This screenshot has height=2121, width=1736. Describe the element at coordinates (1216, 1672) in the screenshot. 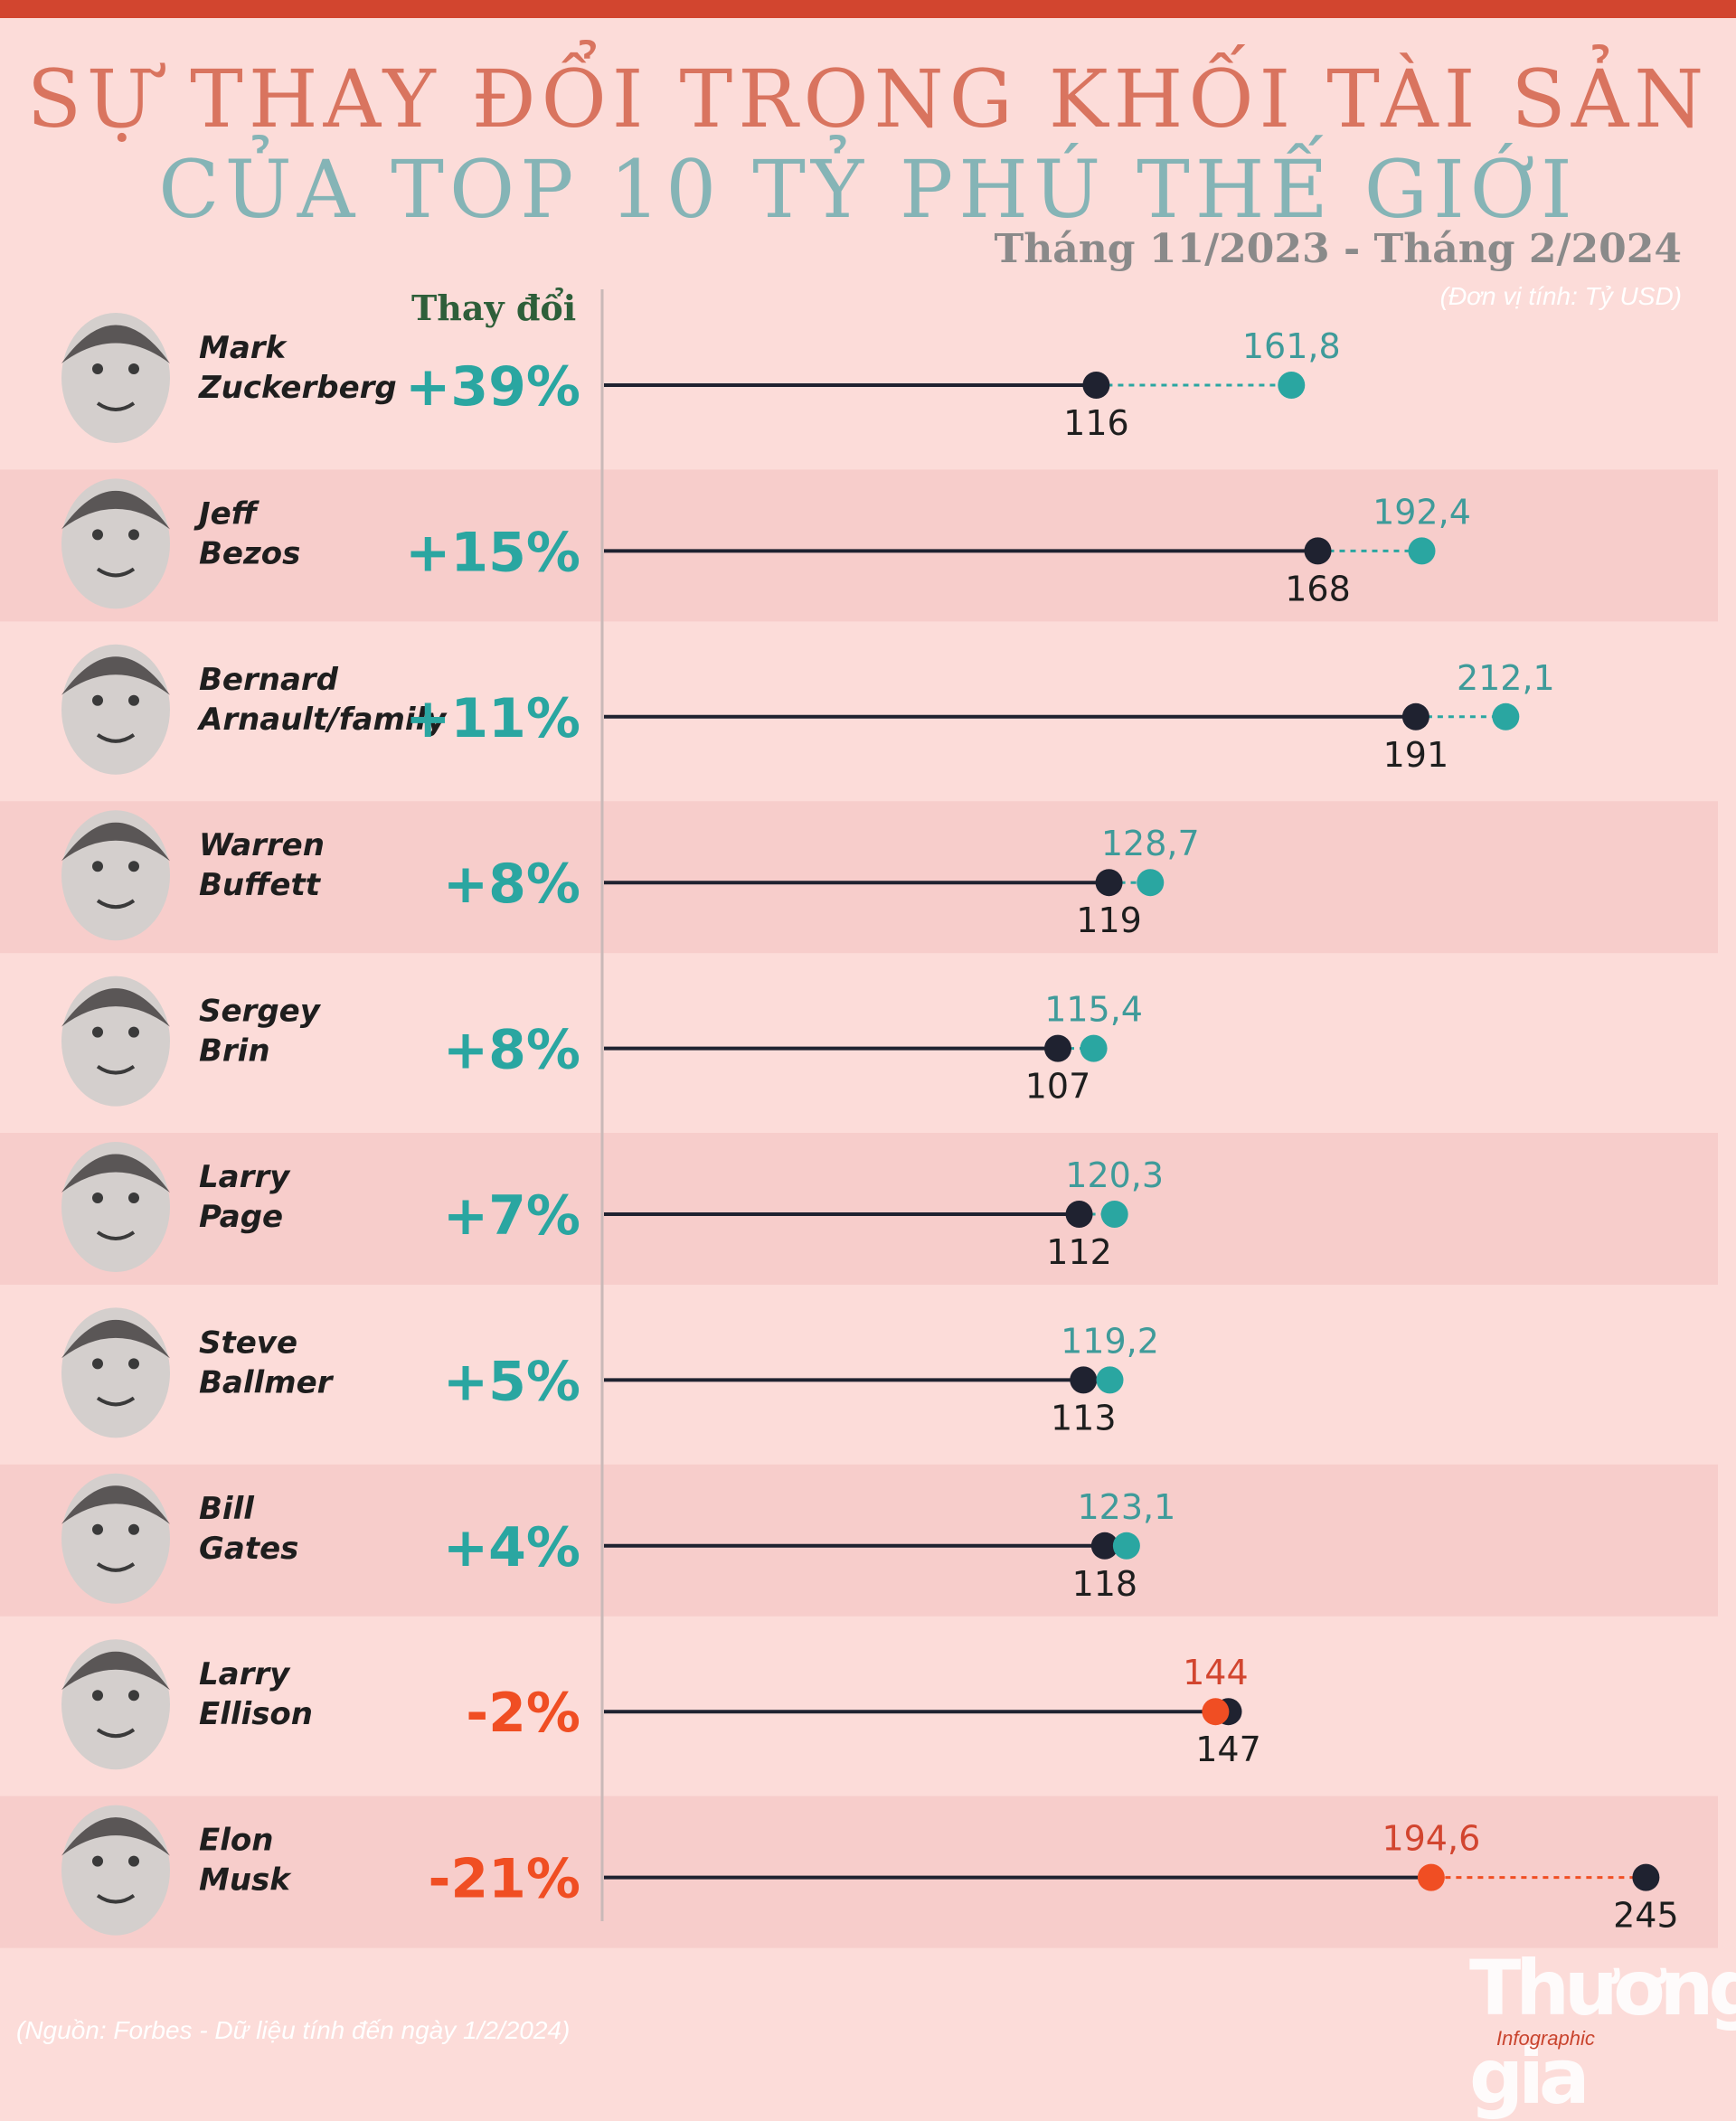

I see `end-value-label: 144` at that location.